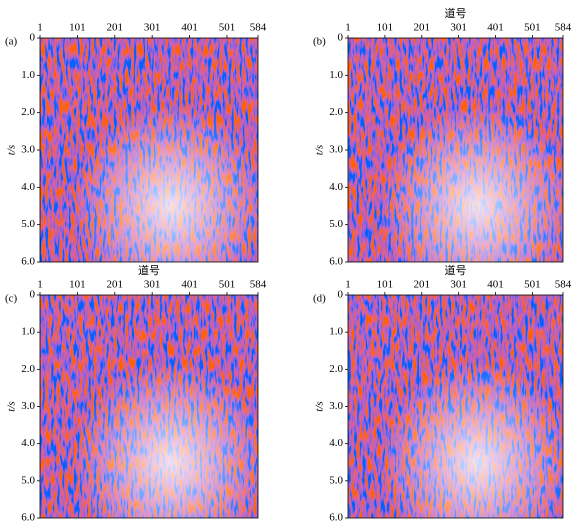 Image resolution: width=587 pixels, height=528 pixels. I want to click on panel-label: (c), so click(11, 299).